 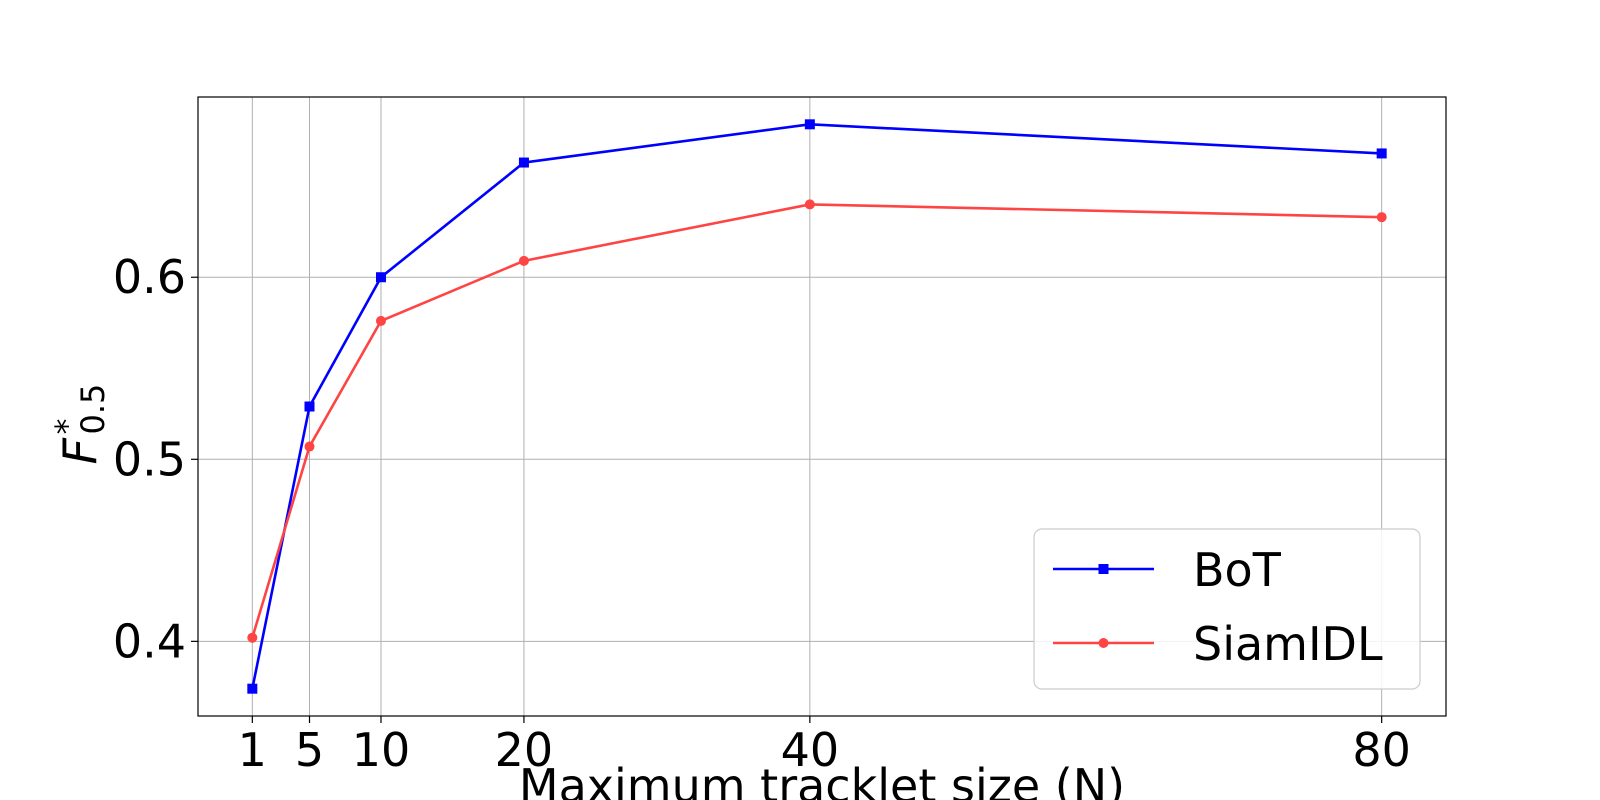 What do you see at coordinates (1237, 570) in the screenshot?
I see `legend-label: BoT` at bounding box center [1237, 570].